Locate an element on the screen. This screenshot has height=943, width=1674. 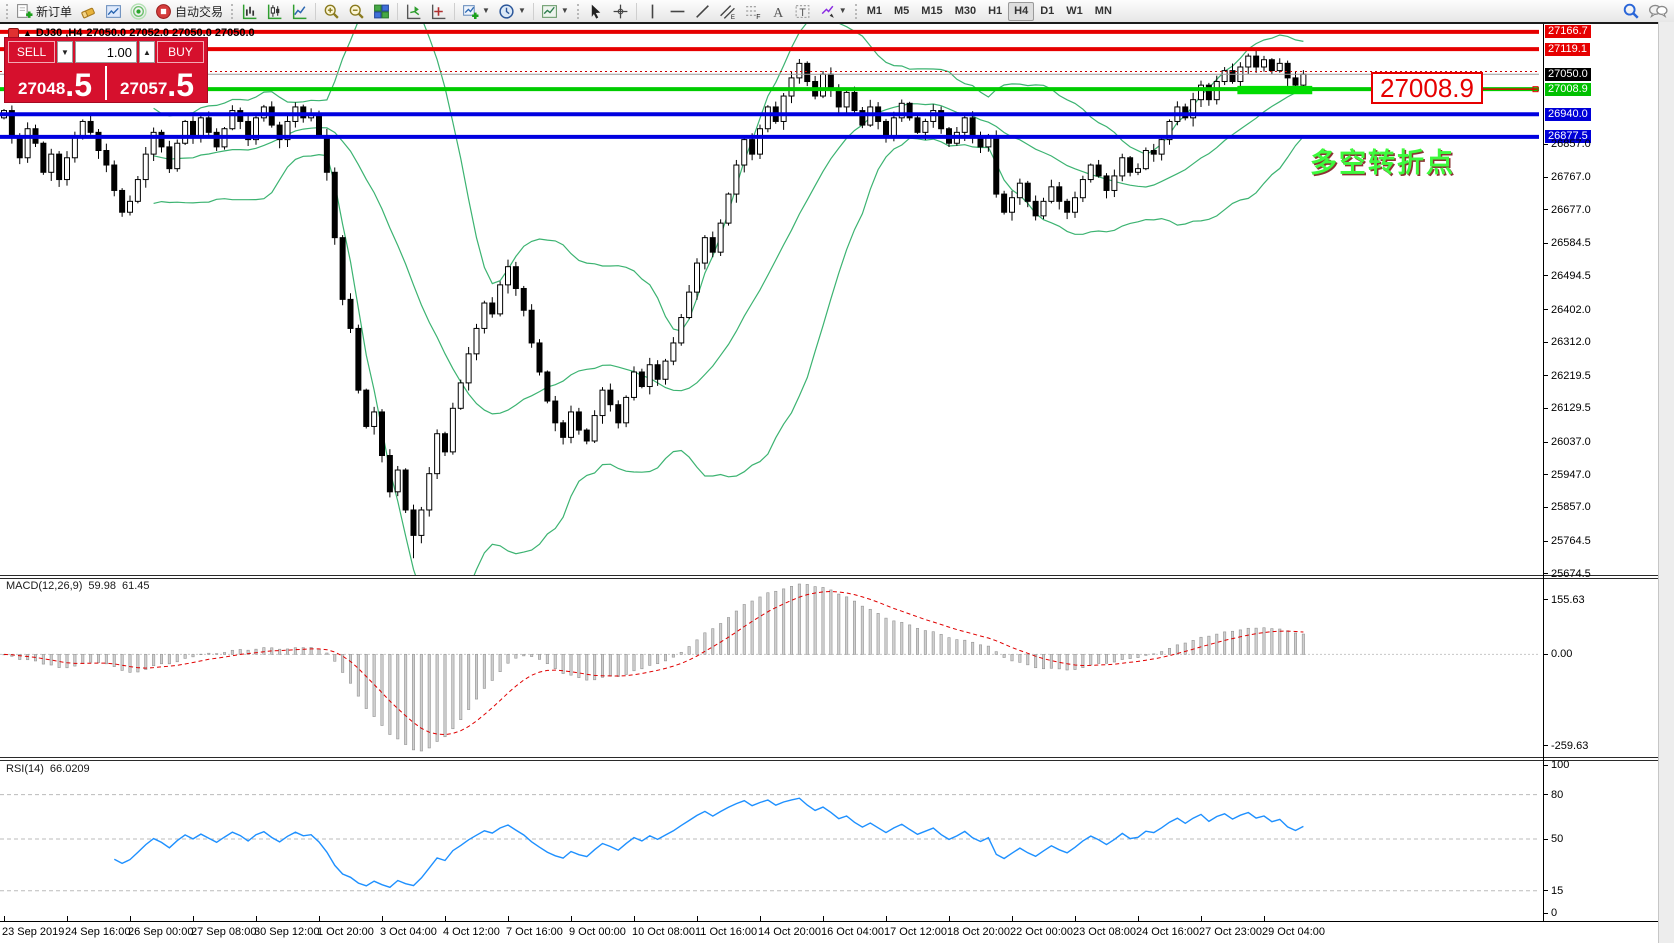
timeframe-W1: W1 is located at coordinates (1074, 11).